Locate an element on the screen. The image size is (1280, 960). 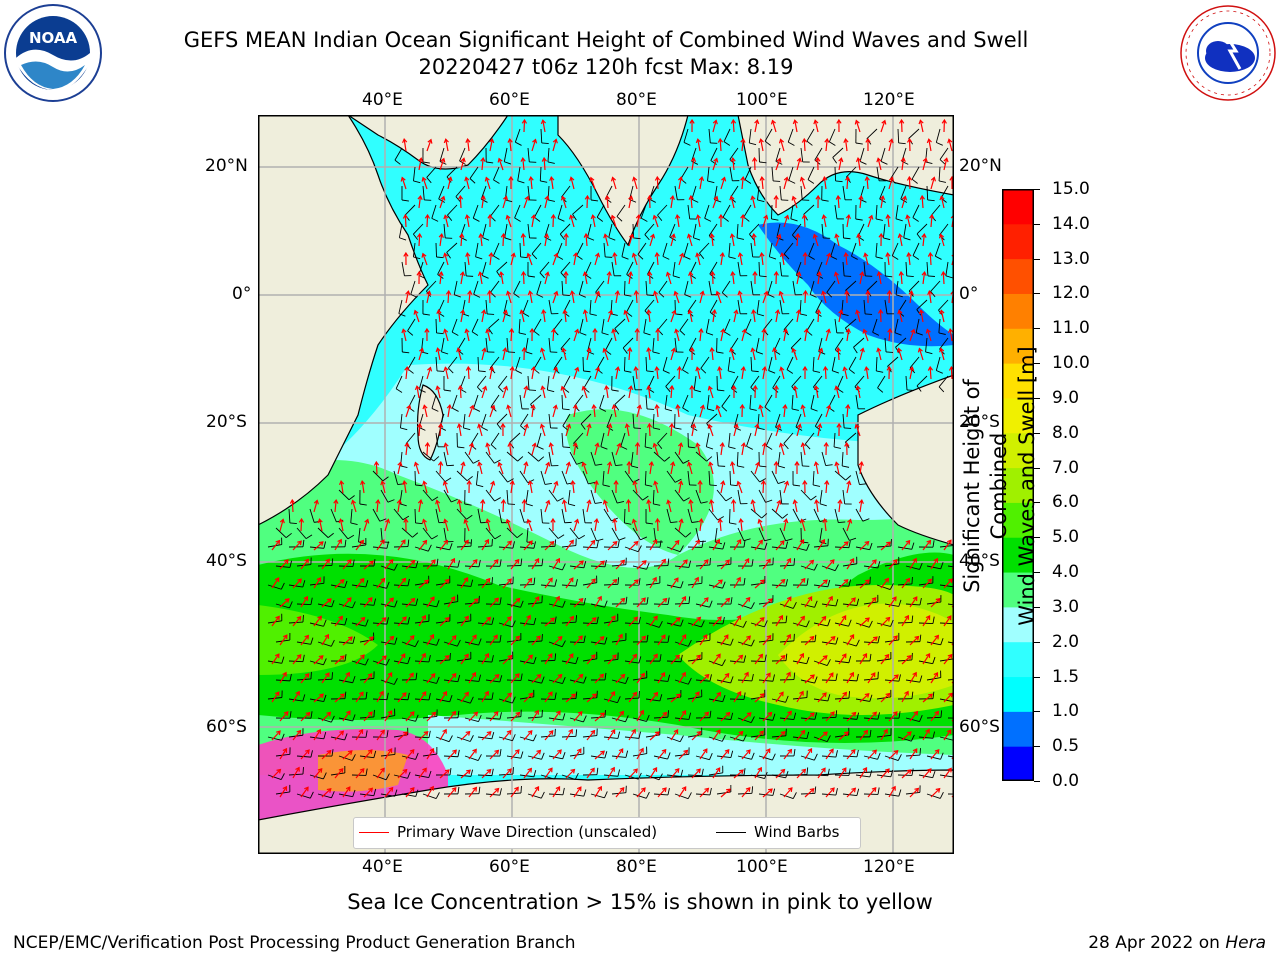
nws-logo is located at coordinates (1228, 53).